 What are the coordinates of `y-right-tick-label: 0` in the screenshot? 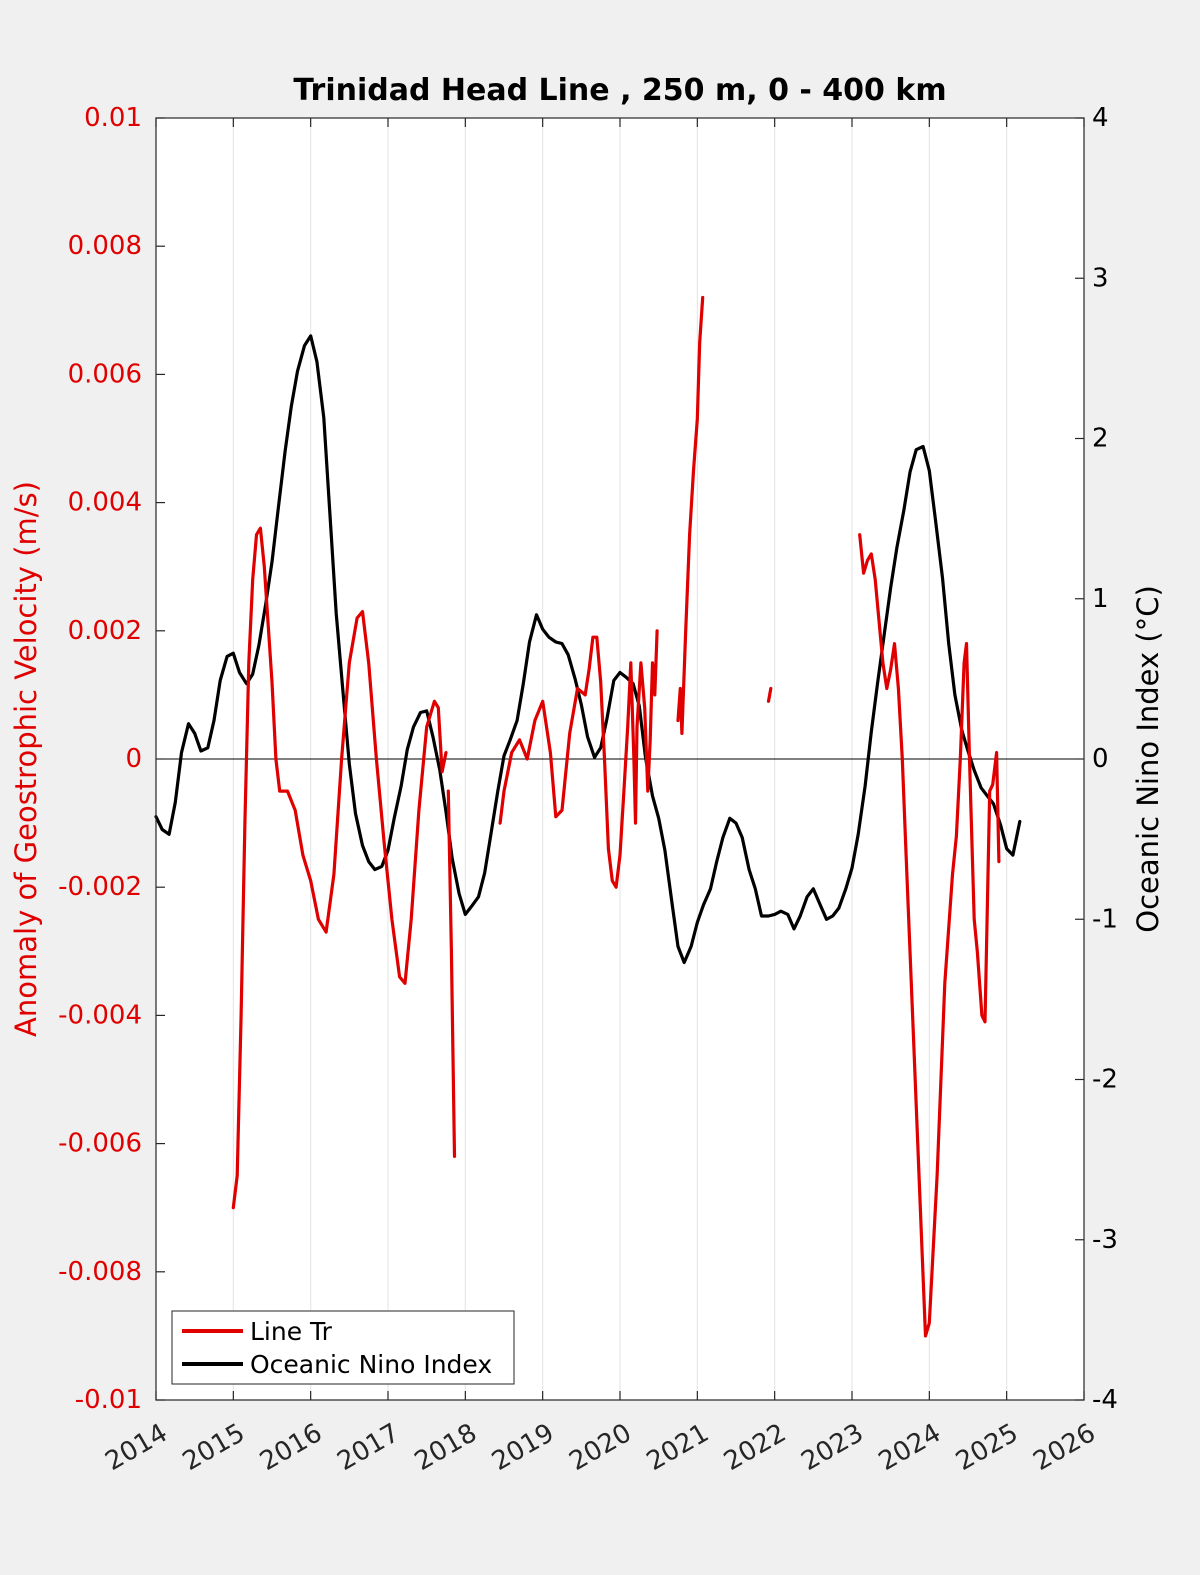 It's located at (1100, 759).